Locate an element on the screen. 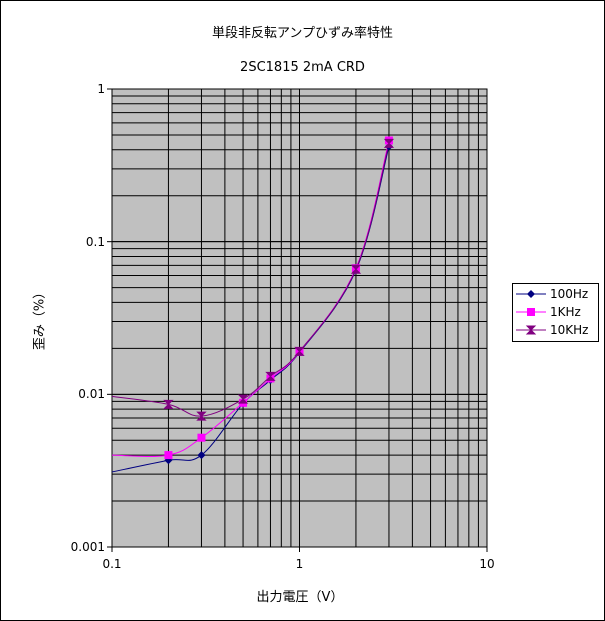 This screenshot has height=621, width=605. legend-label: 1KHz is located at coordinates (565, 312).